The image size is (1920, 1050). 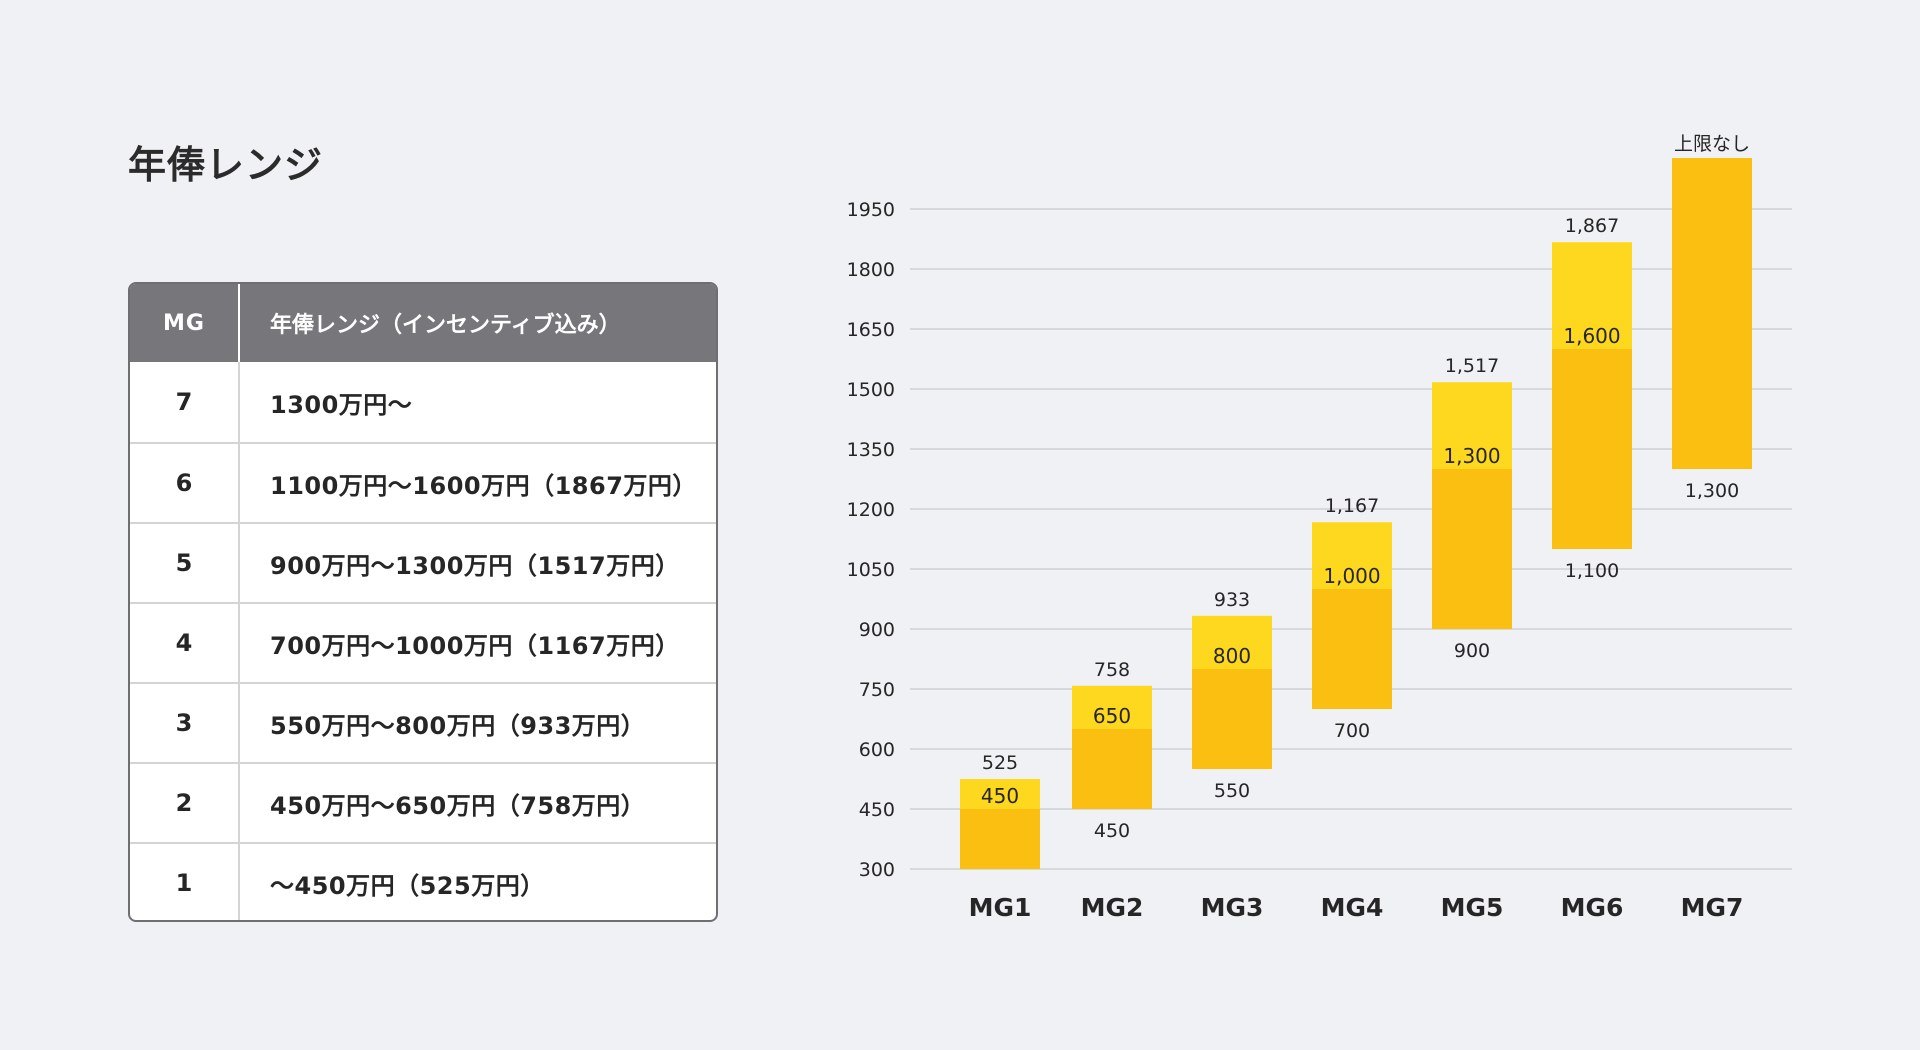 What do you see at coordinates (341, 404) in the screenshot?
I see `cell-range: 1300万円〜` at bounding box center [341, 404].